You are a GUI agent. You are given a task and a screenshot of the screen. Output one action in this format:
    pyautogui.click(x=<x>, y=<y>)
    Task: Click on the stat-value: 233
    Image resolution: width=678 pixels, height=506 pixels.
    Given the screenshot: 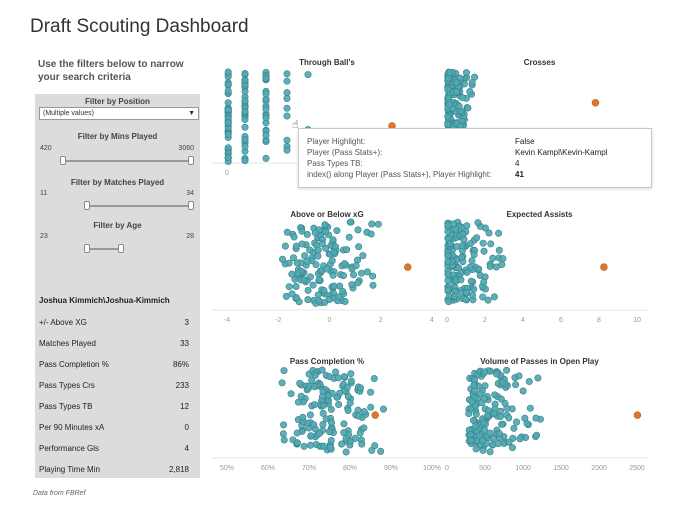 What is the action you would take?
    pyautogui.click(x=182, y=385)
    